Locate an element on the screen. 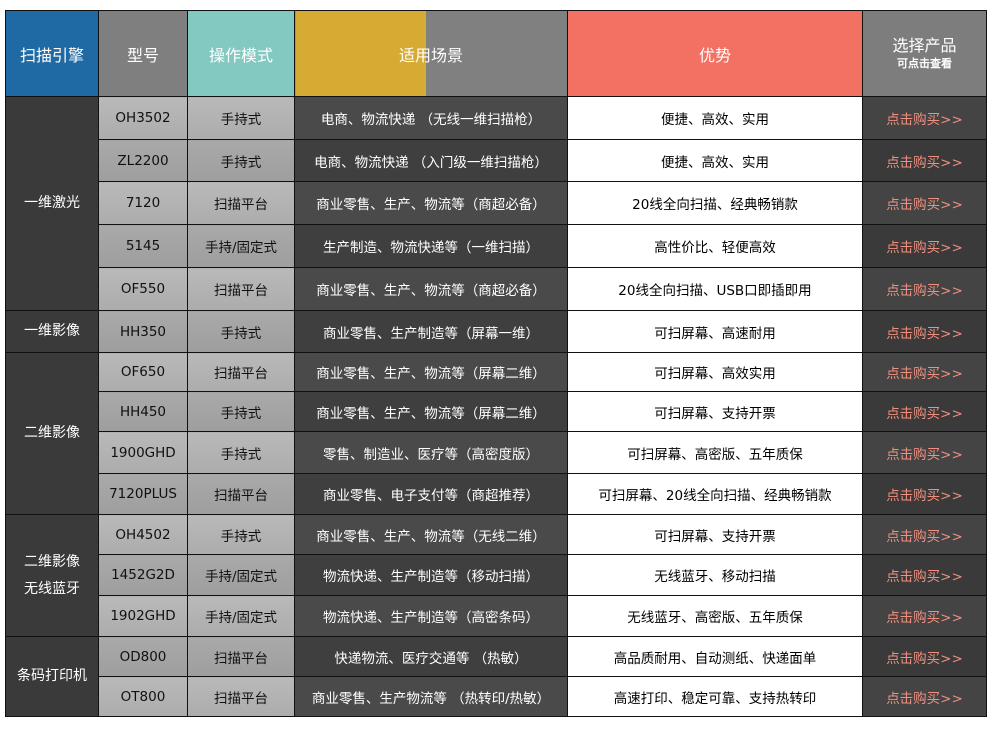 This screenshot has height=736, width=990. model-cell: ZL2200 is located at coordinates (143, 160).